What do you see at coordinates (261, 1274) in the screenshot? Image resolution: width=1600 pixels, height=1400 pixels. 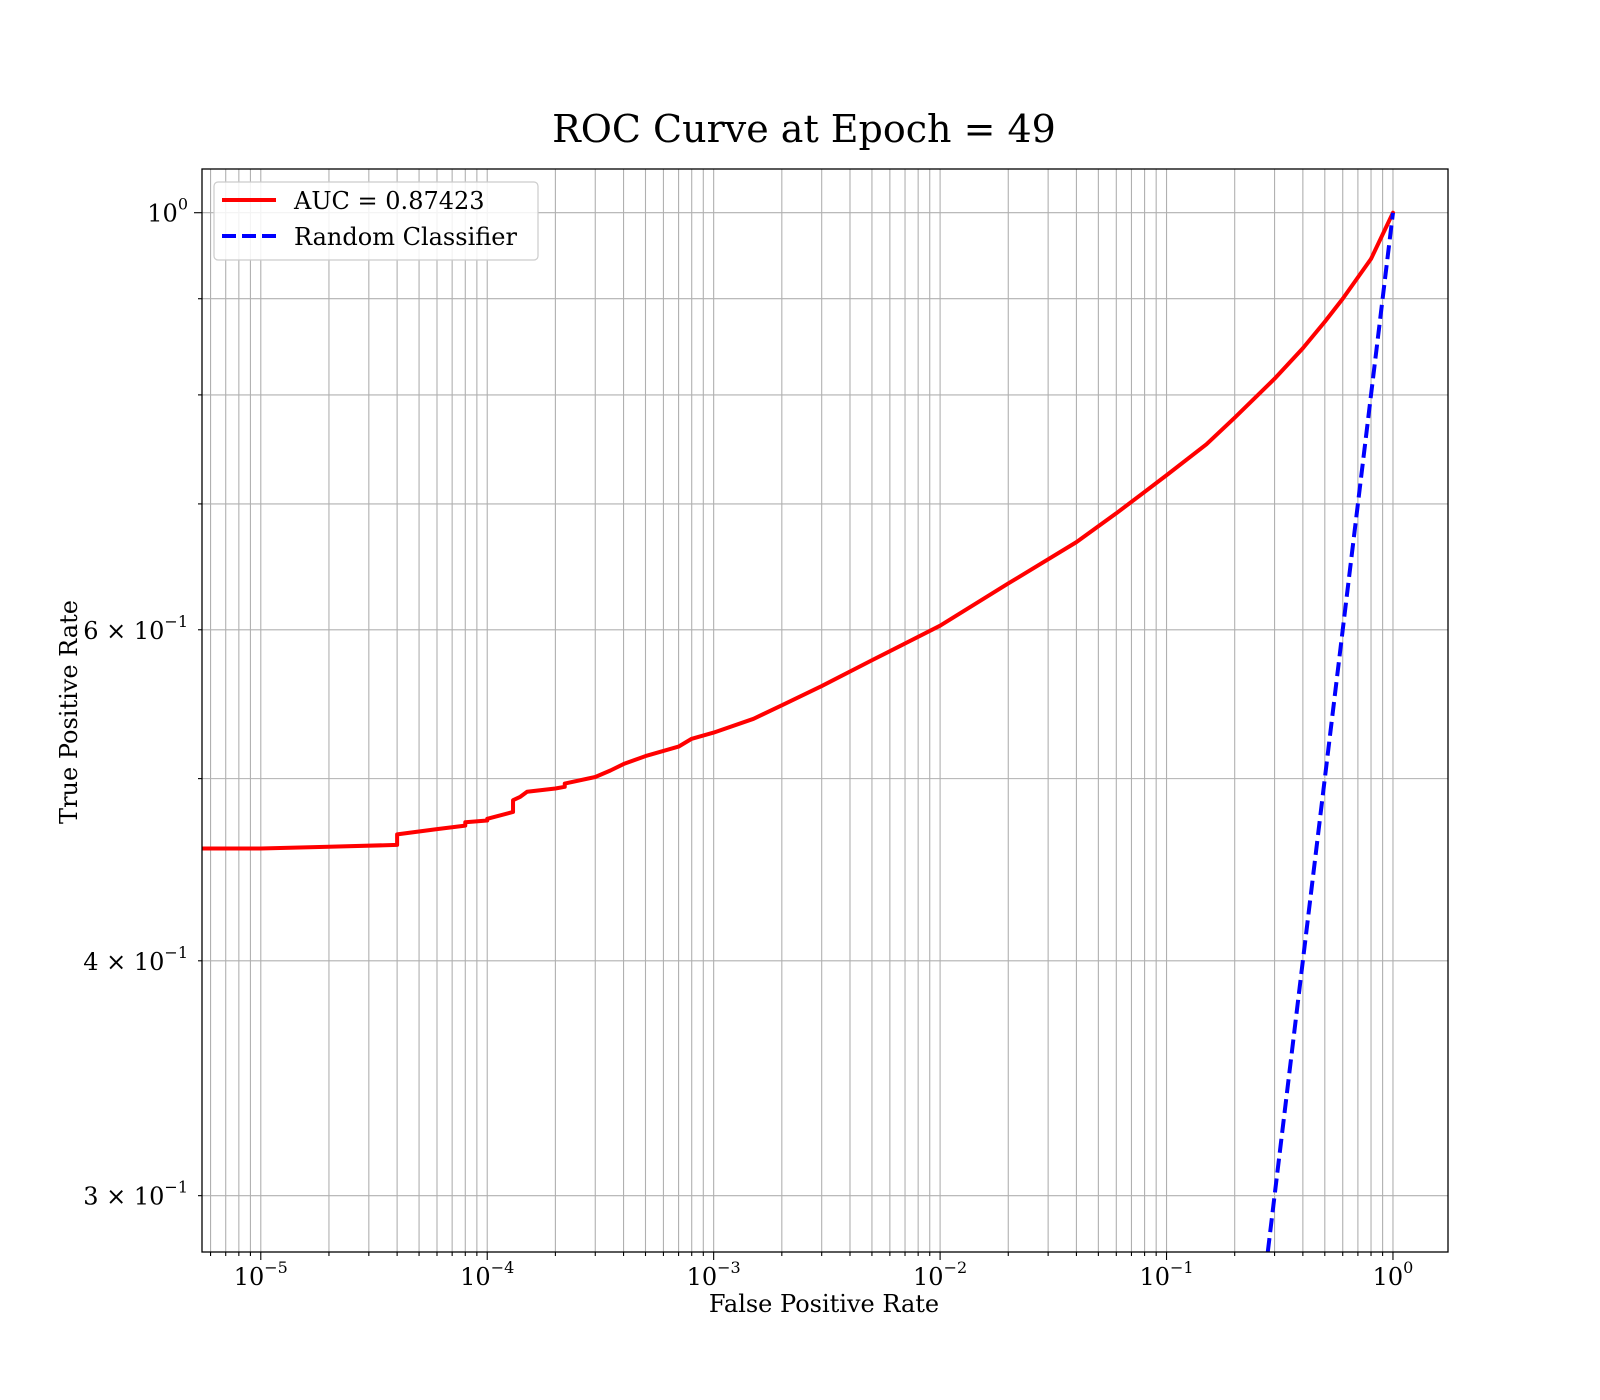 I see `x-tick-label: 10⁻⁵` at bounding box center [261, 1274].